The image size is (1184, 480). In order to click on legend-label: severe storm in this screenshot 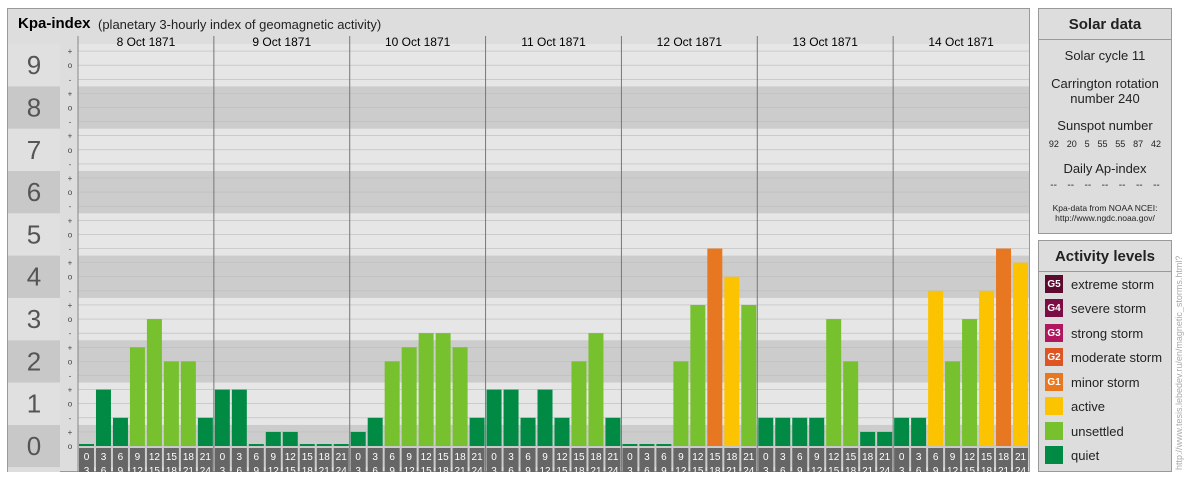, I will do `click(1109, 308)`.